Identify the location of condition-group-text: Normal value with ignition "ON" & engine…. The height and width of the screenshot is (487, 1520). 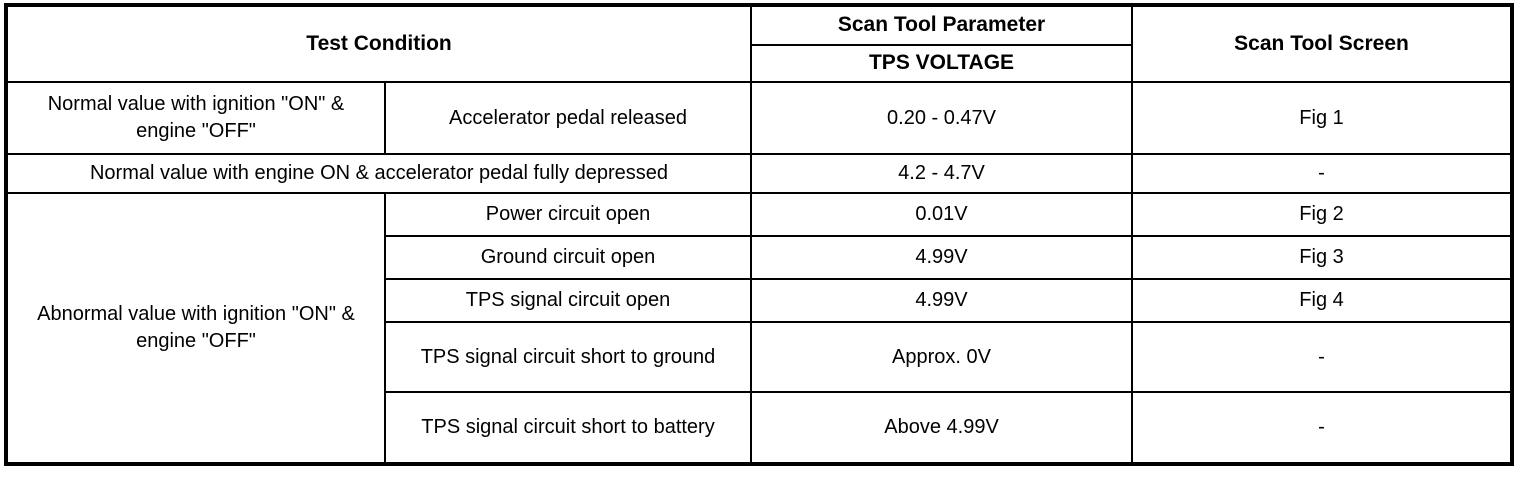
(196, 117).